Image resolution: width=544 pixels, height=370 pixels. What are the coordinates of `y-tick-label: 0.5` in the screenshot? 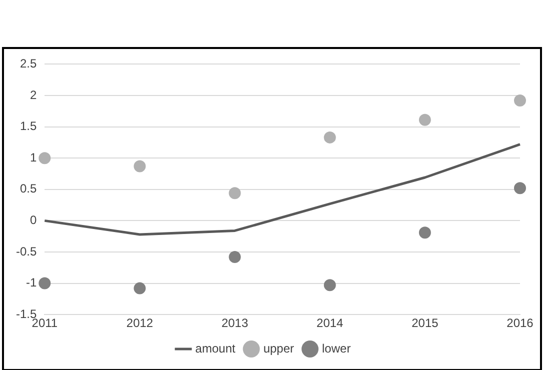 It's located at (28, 189).